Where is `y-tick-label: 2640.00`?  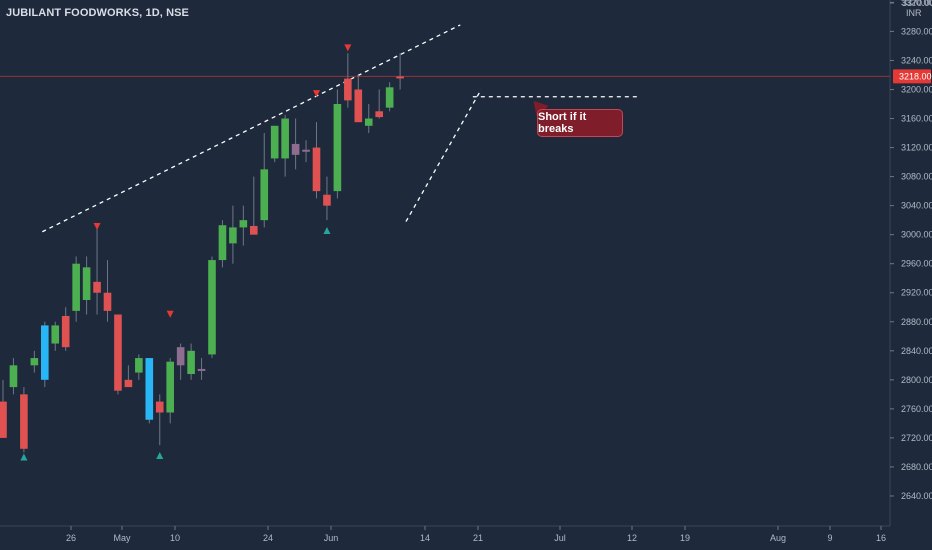 y-tick-label: 2640.00 is located at coordinates (916, 496).